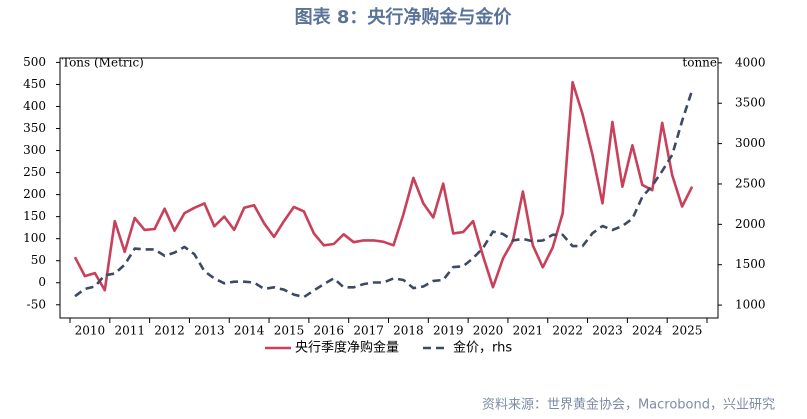 The width and height of the screenshot is (807, 419). What do you see at coordinates (249, 331) in the screenshot?
I see `x-tick-label: 2014` at bounding box center [249, 331].